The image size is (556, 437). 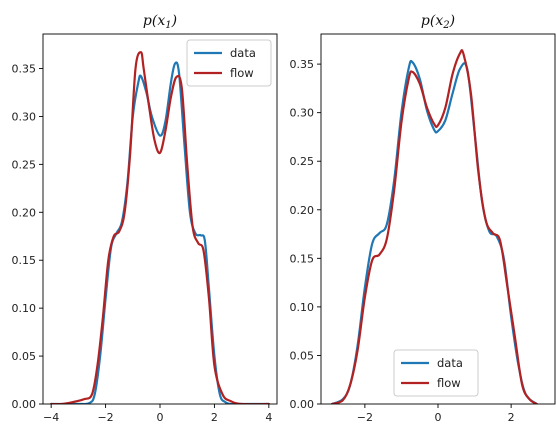 I want to click on chart-title: p(x1), so click(x=160, y=22).